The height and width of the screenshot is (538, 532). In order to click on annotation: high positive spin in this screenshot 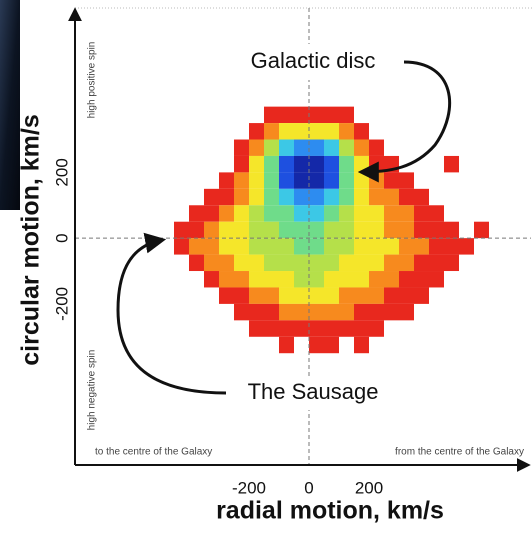, I will do `click(92, 80)`.